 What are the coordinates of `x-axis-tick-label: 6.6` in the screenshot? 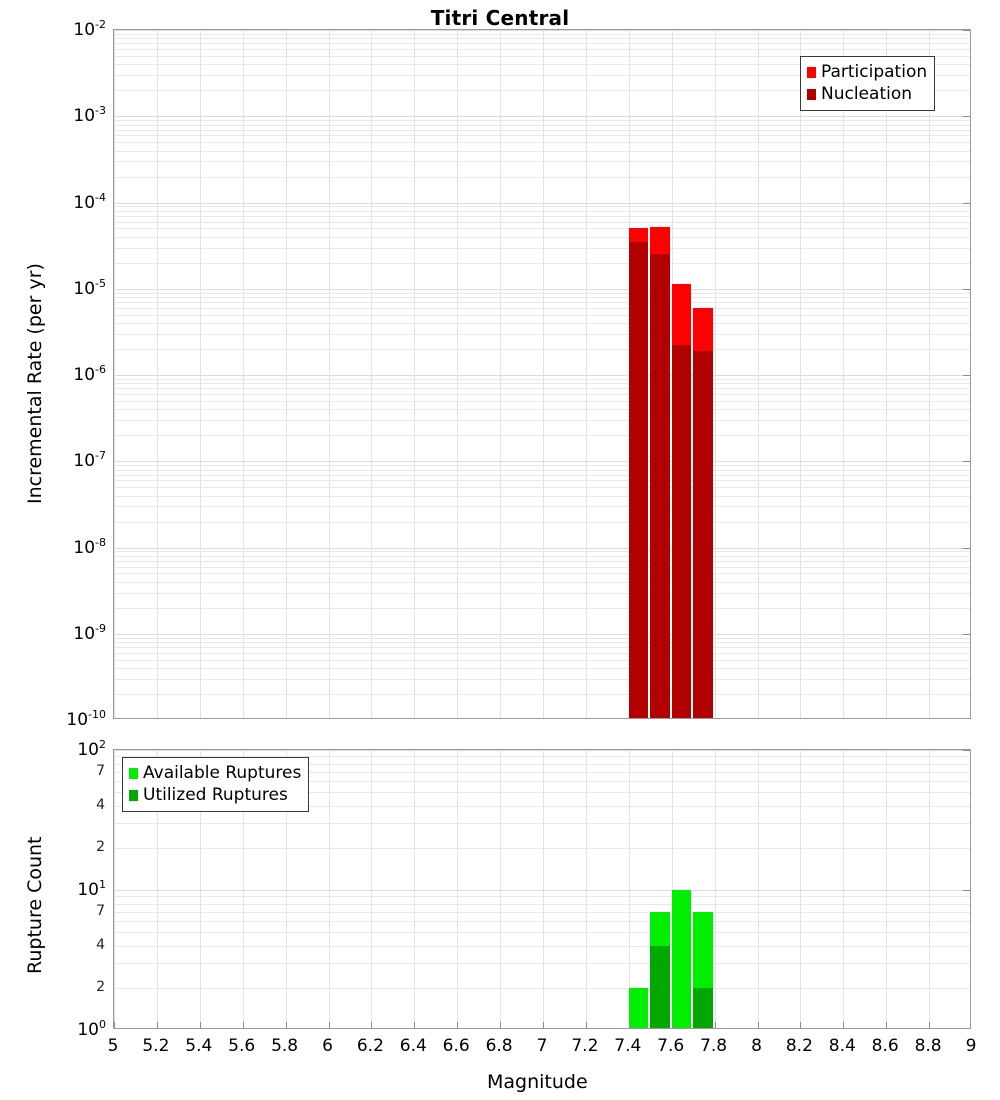 It's located at (456, 1046).